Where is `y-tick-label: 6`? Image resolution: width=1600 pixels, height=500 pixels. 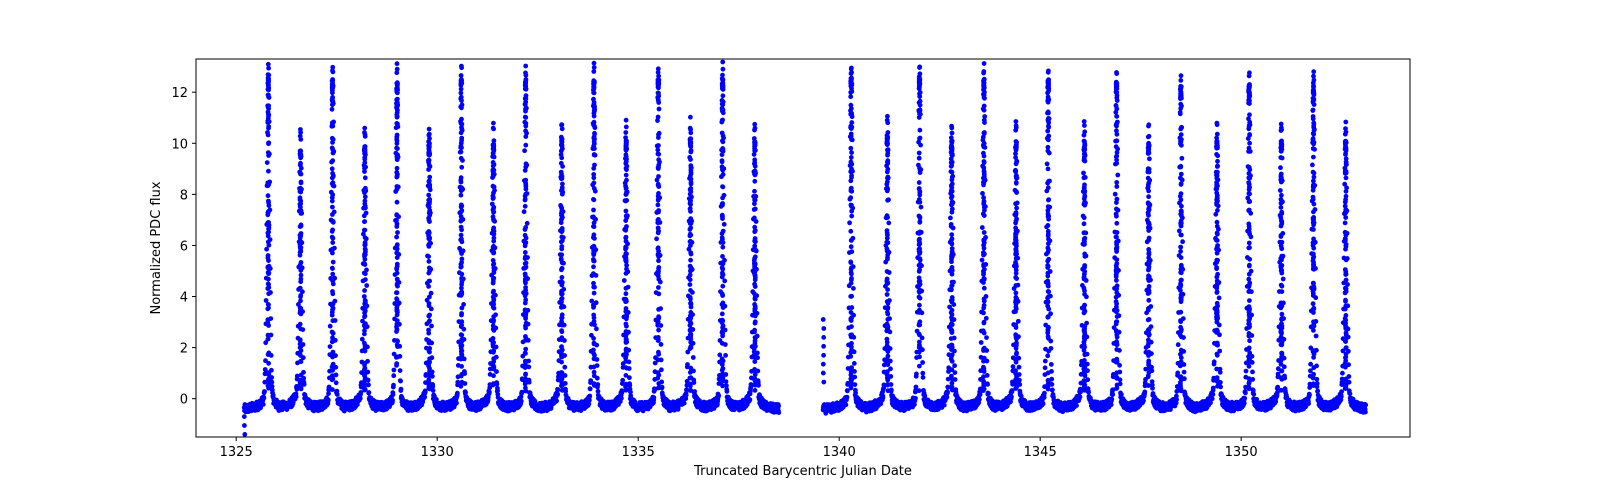 y-tick-label: 6 is located at coordinates (184, 246).